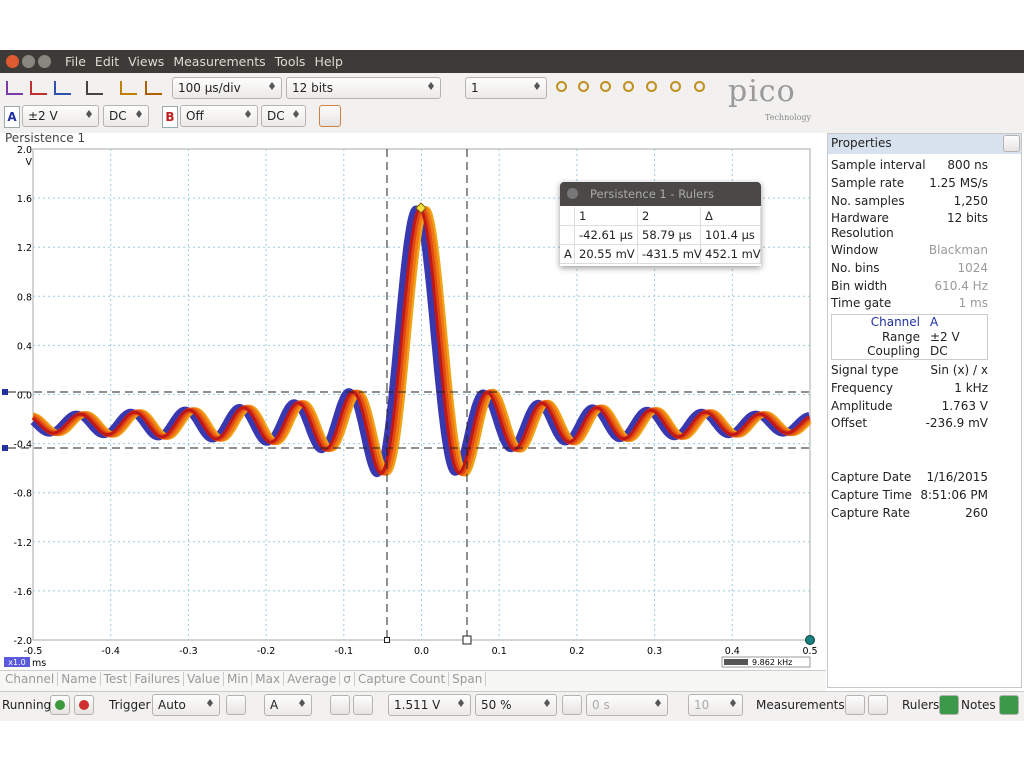 This screenshot has width=1024, height=768. What do you see at coordinates (572, 193) in the screenshot?
I see `rulers-close` at bounding box center [572, 193].